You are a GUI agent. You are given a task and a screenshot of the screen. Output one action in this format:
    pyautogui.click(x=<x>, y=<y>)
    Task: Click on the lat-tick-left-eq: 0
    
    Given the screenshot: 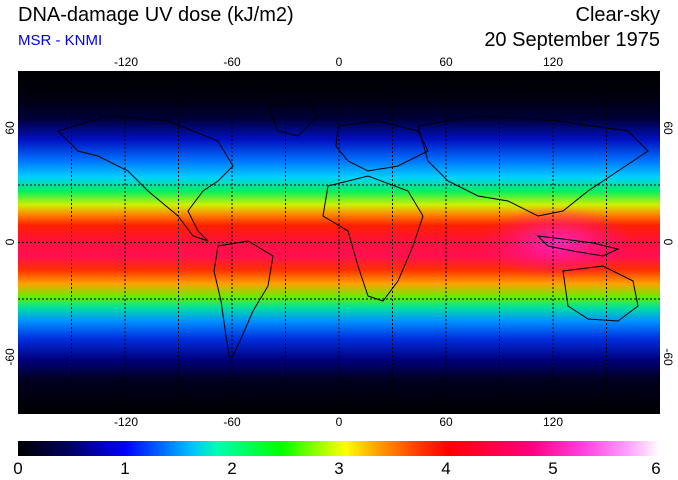 What is the action you would take?
    pyautogui.click(x=10, y=242)
    